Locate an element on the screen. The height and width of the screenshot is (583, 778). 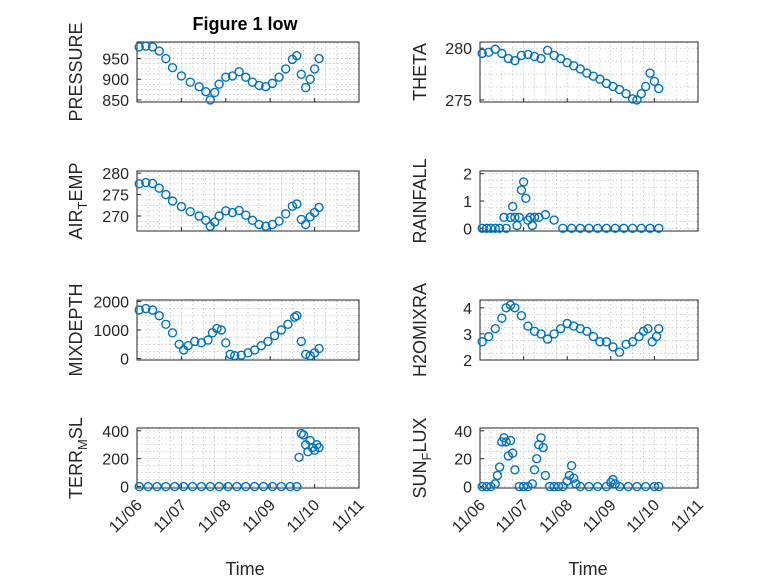
y-axis-label: PRESSURE is located at coordinates (76, 71).